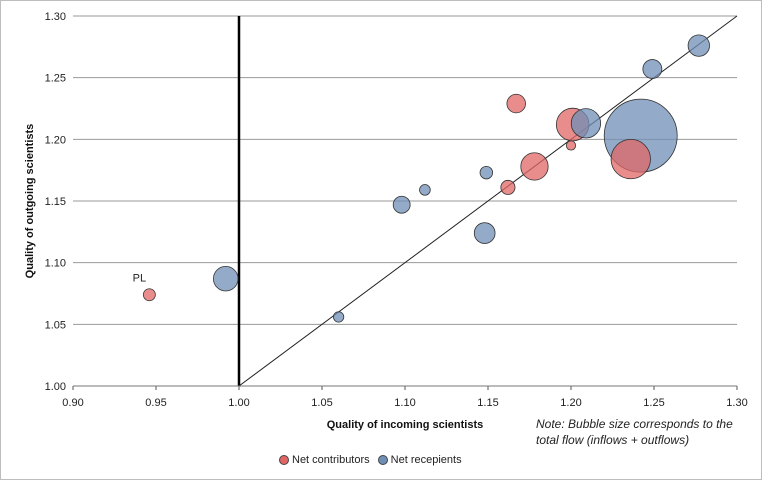  Describe the element at coordinates (55, 387) in the screenshot. I see `y-tick-label: 1.00` at that location.